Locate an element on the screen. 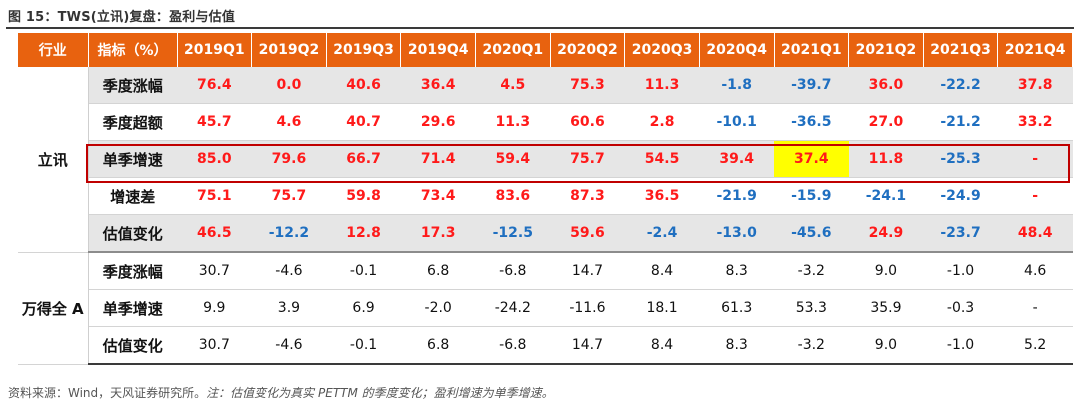  value-cell: 45.7 is located at coordinates (214, 122).